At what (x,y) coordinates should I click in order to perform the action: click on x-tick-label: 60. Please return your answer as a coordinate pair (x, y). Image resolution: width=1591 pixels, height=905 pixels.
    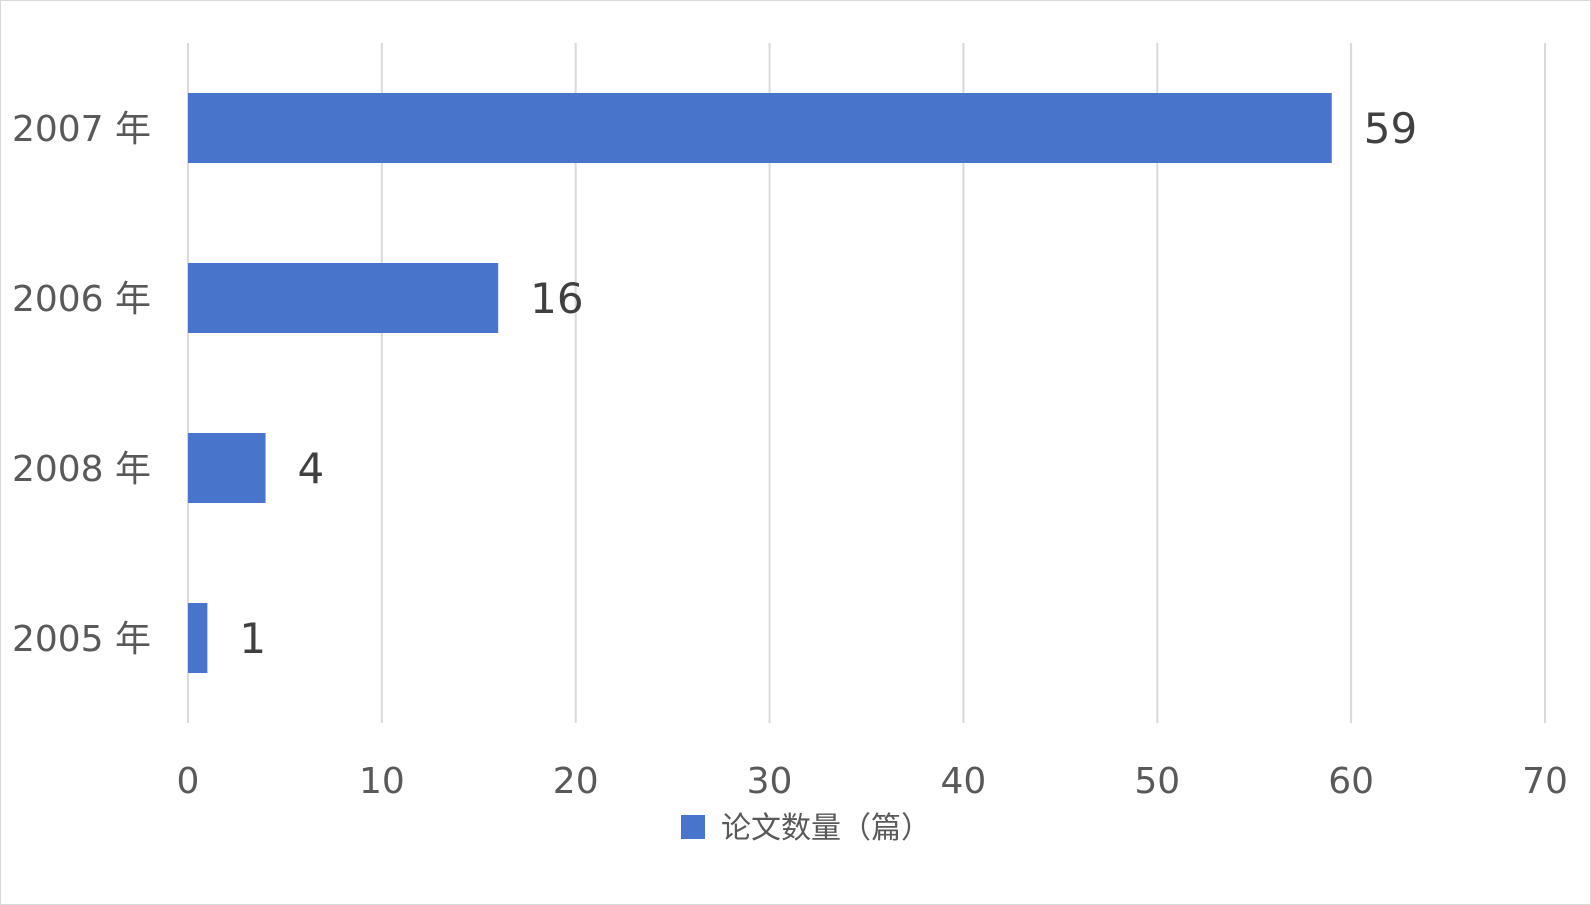
    Looking at the image, I should click on (1351, 781).